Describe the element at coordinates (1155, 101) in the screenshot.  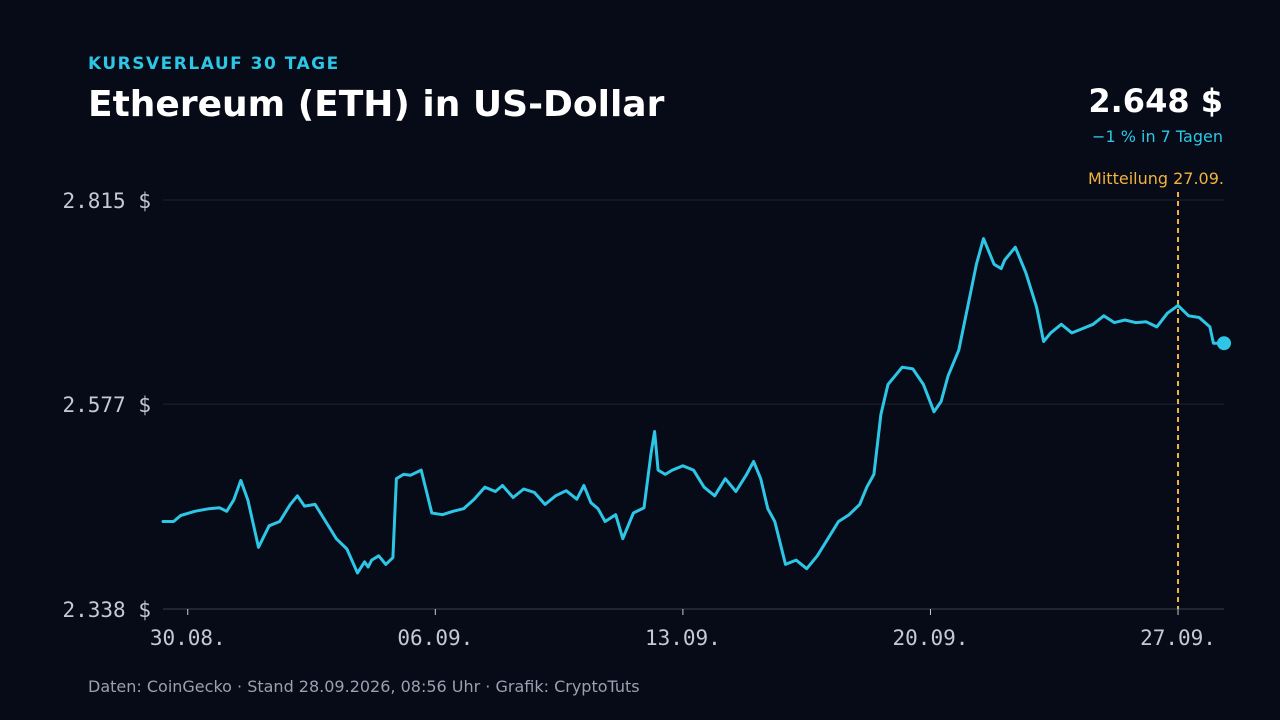
I see `current-price: 2.648 $` at that location.